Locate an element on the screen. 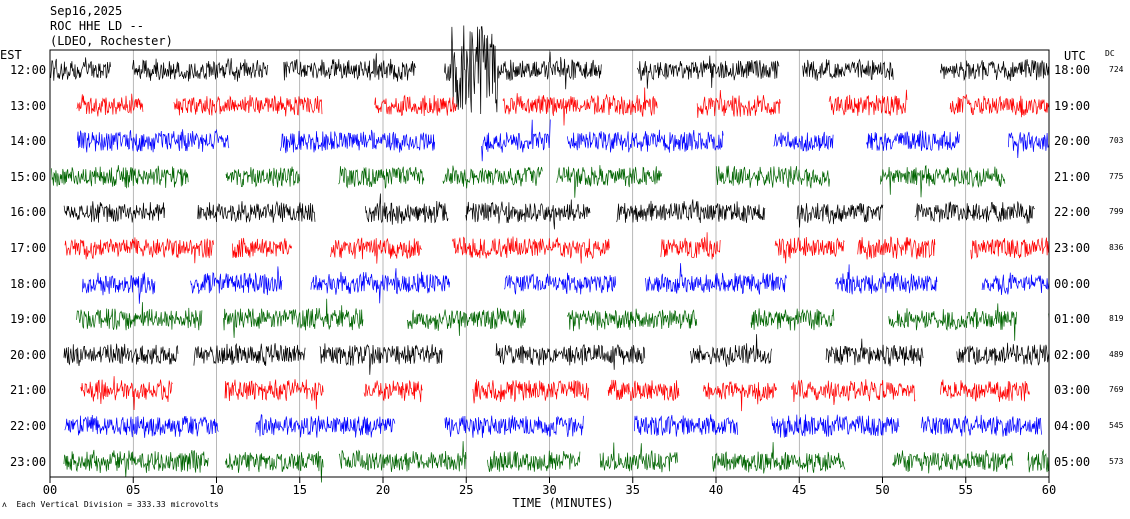  dc-value-3: 775 is located at coordinates (1116, 176).